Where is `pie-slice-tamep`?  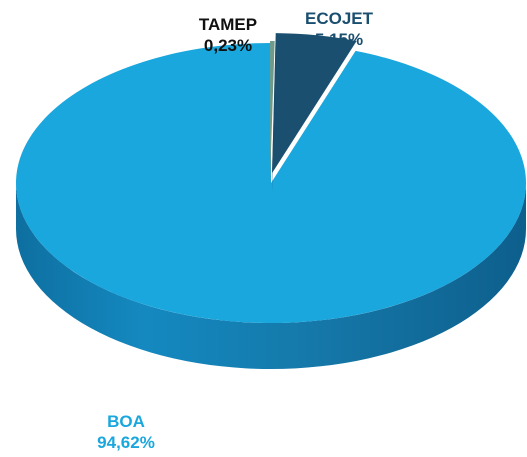 pie-slice-tamep is located at coordinates (272, 111).